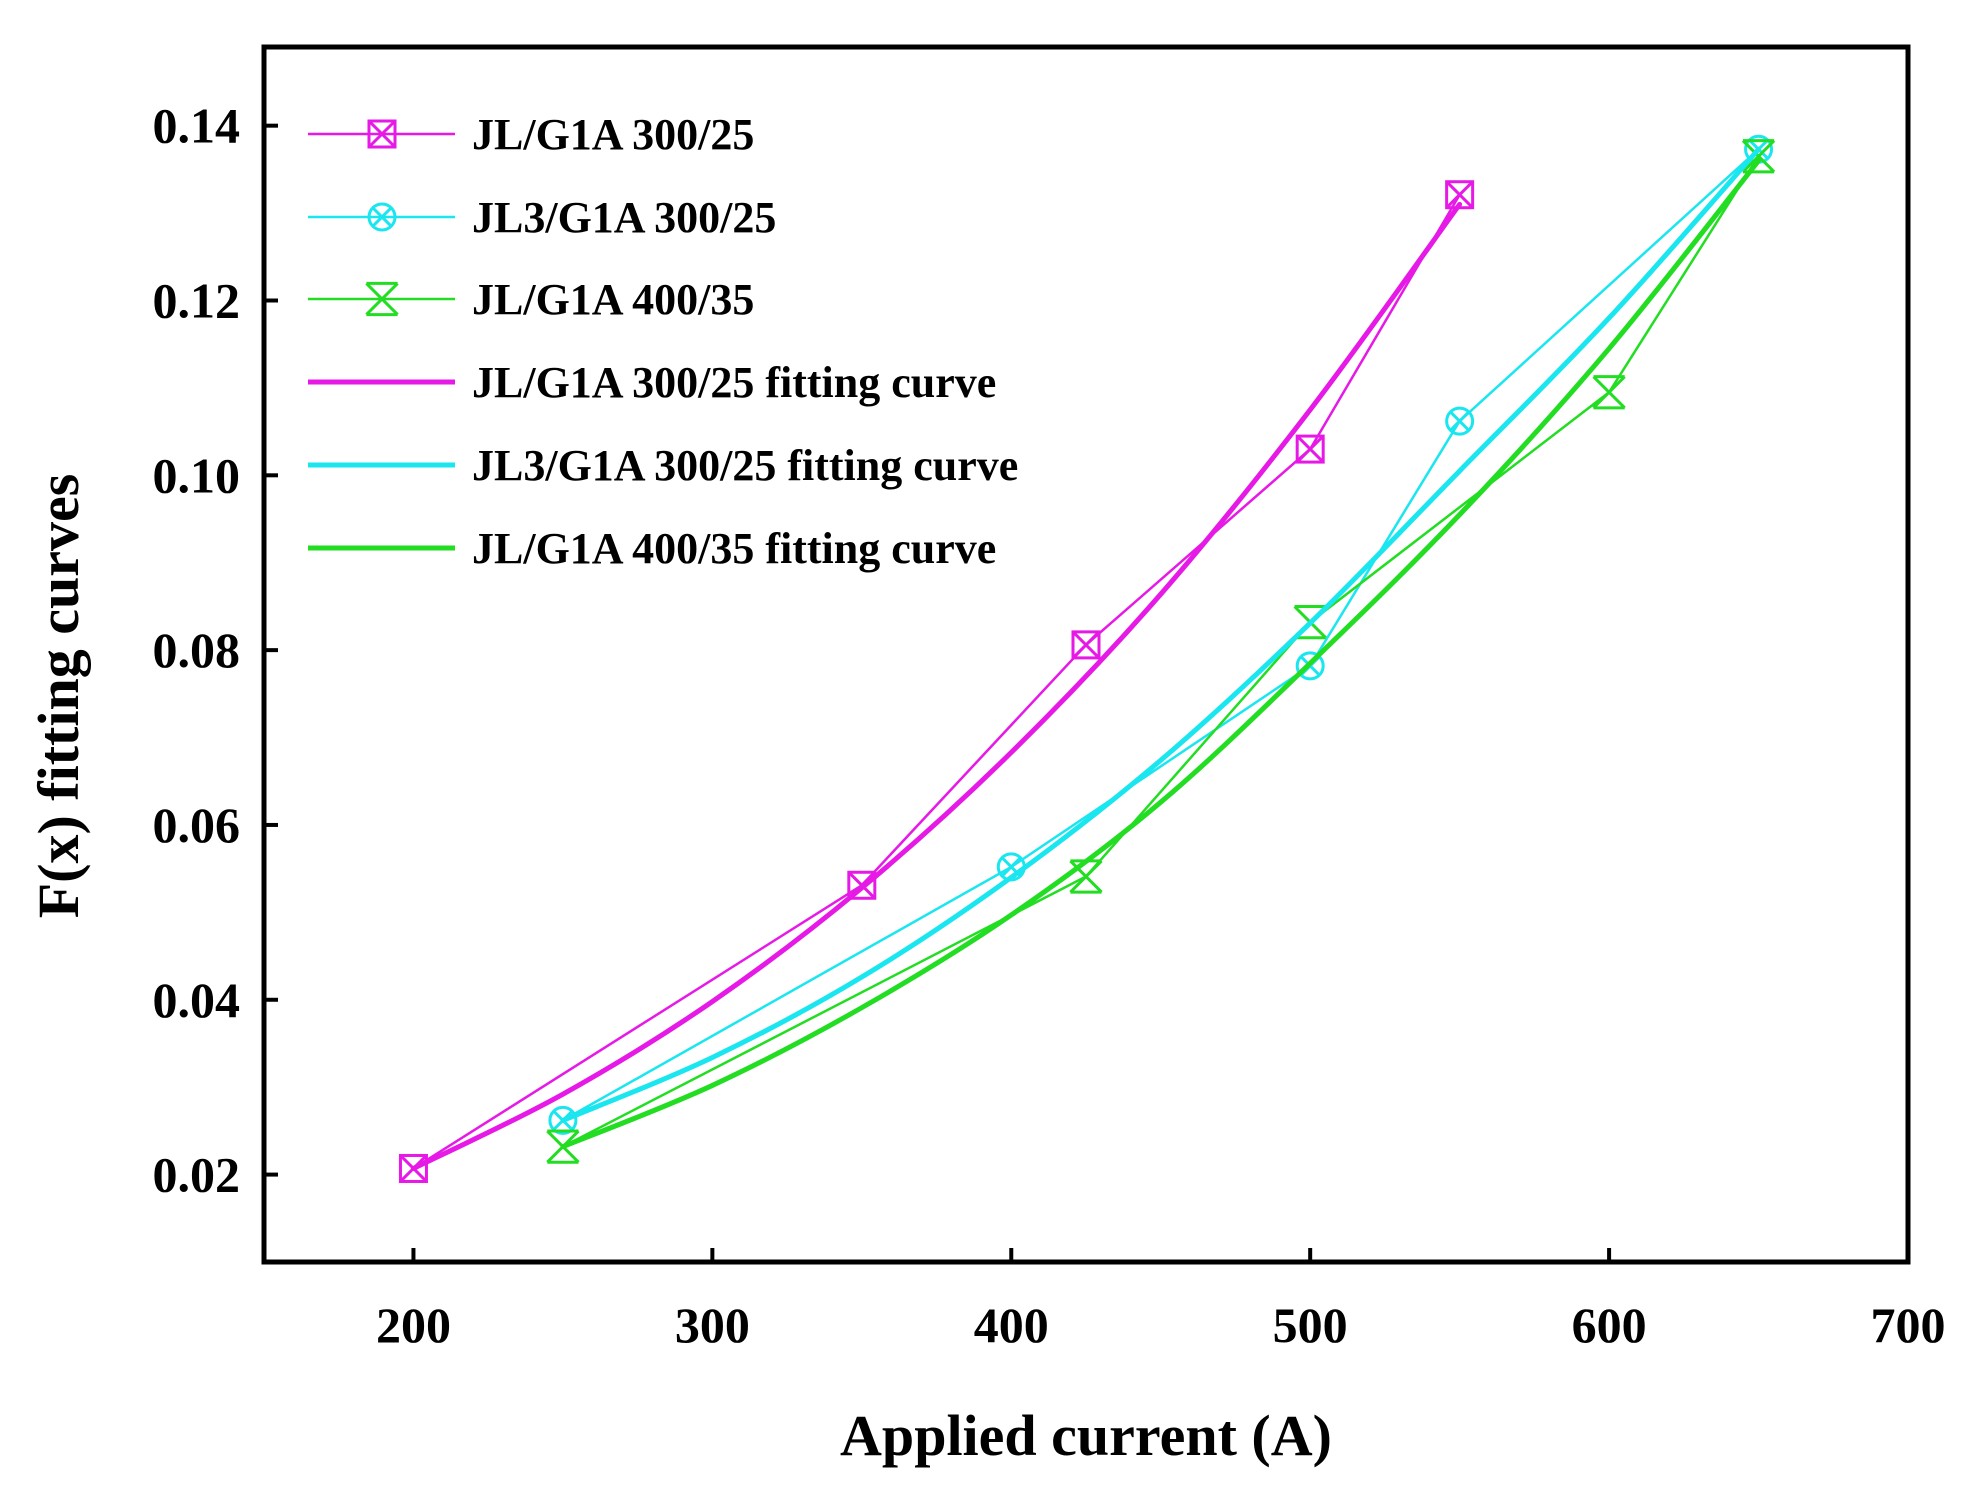 This screenshot has width=1968, height=1488. I want to click on legend-item: JL/G1A 400/35, so click(531, 299).